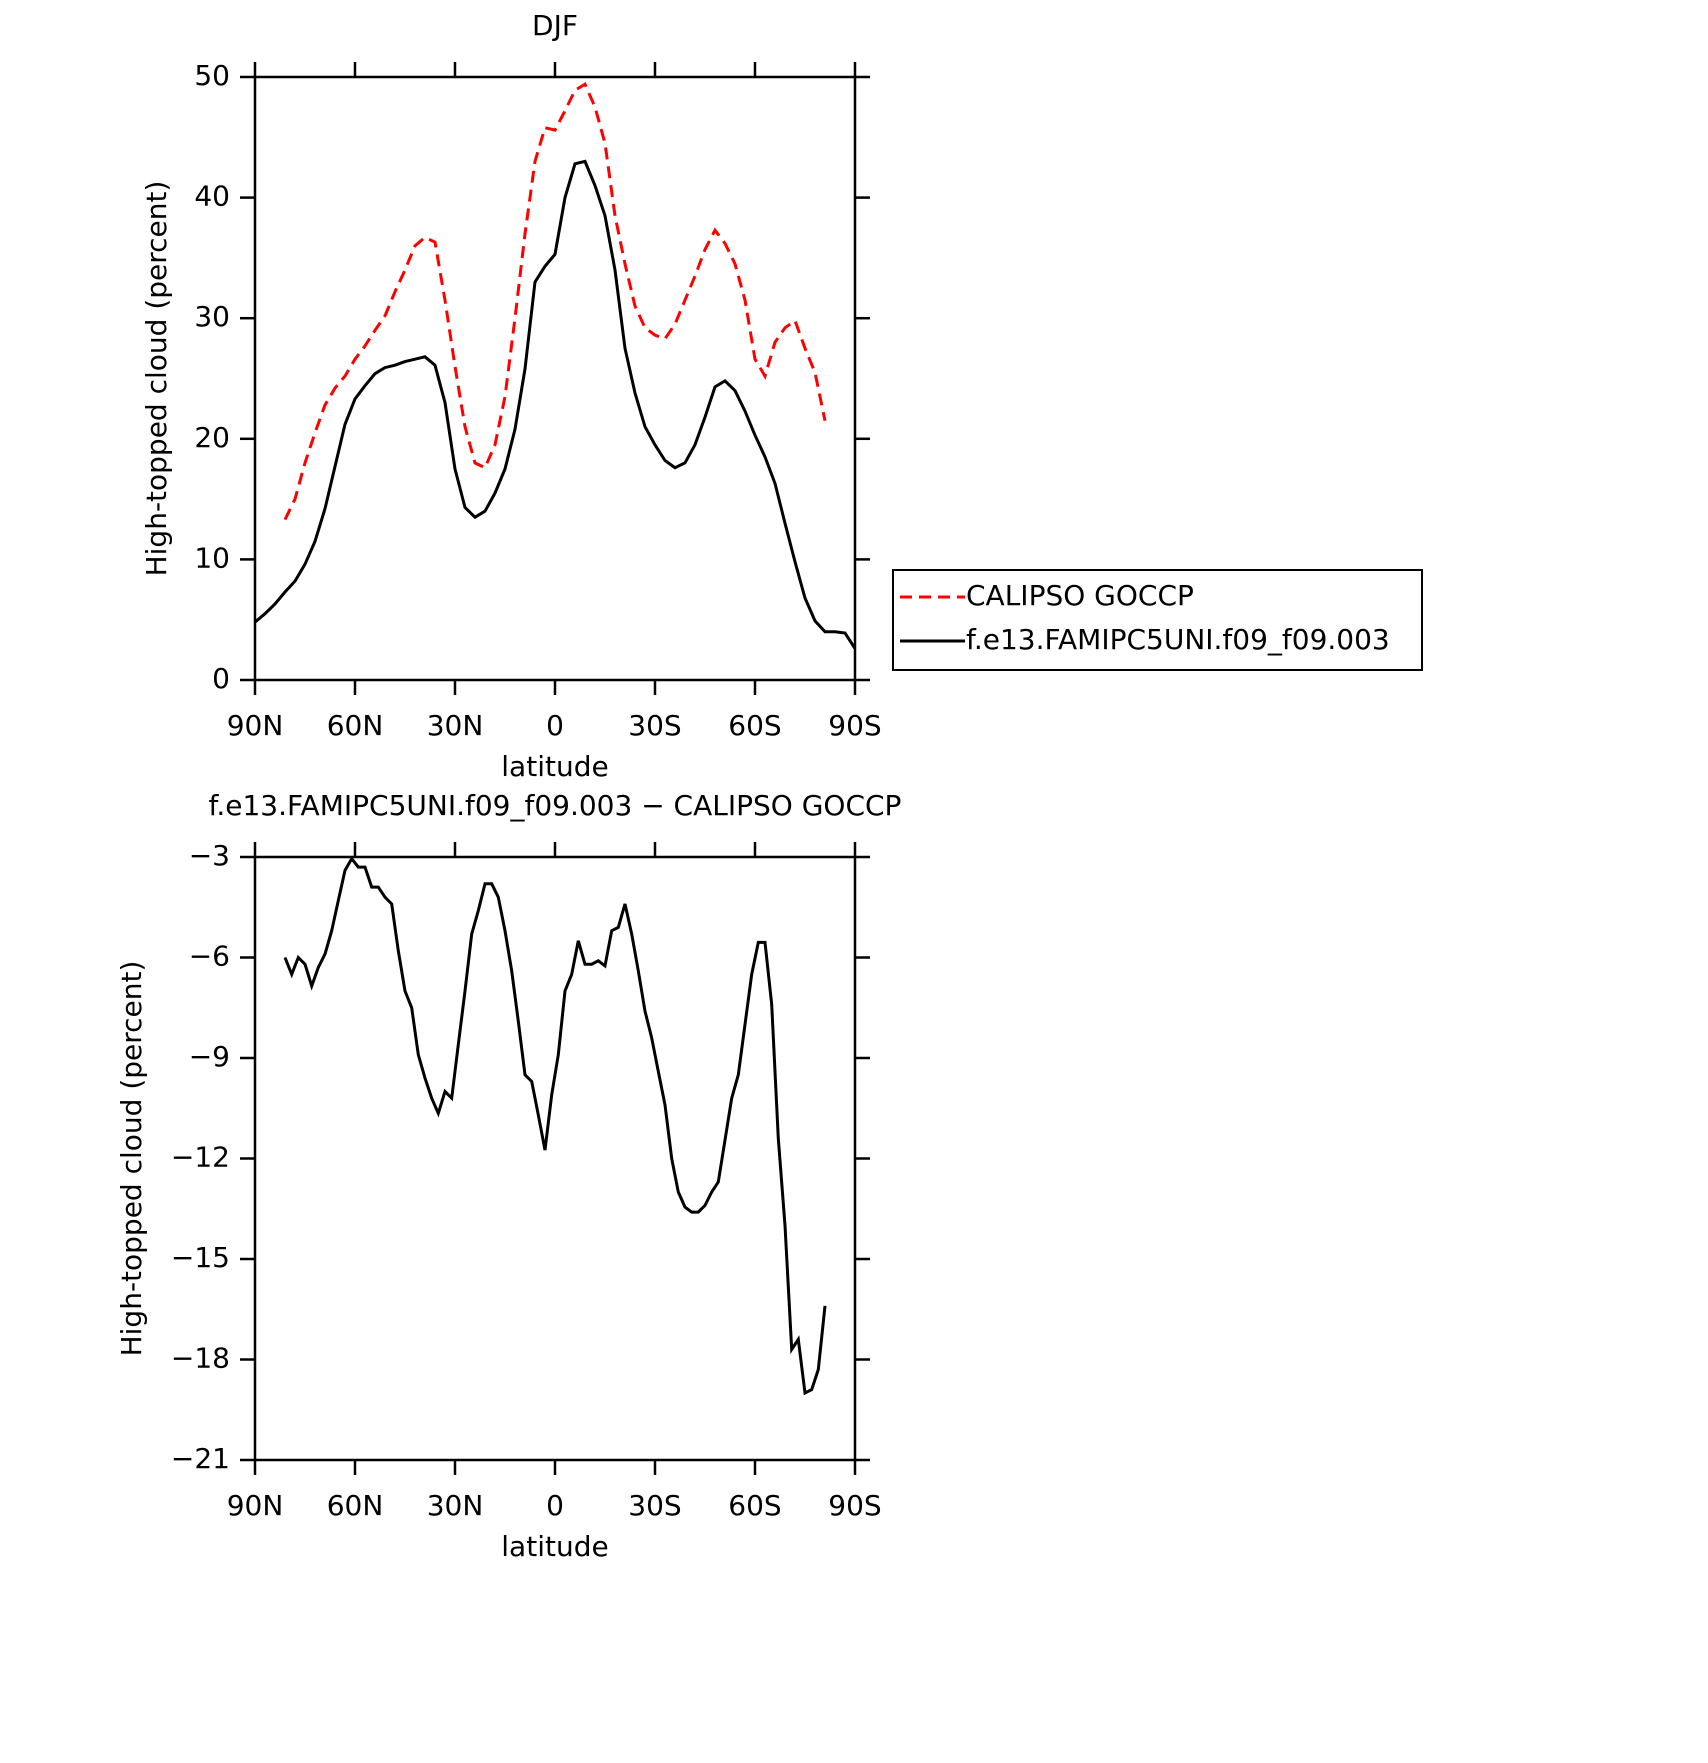 The height and width of the screenshot is (1763, 1708). What do you see at coordinates (212, 75) in the screenshot?
I see `y-tick-label: 50` at bounding box center [212, 75].